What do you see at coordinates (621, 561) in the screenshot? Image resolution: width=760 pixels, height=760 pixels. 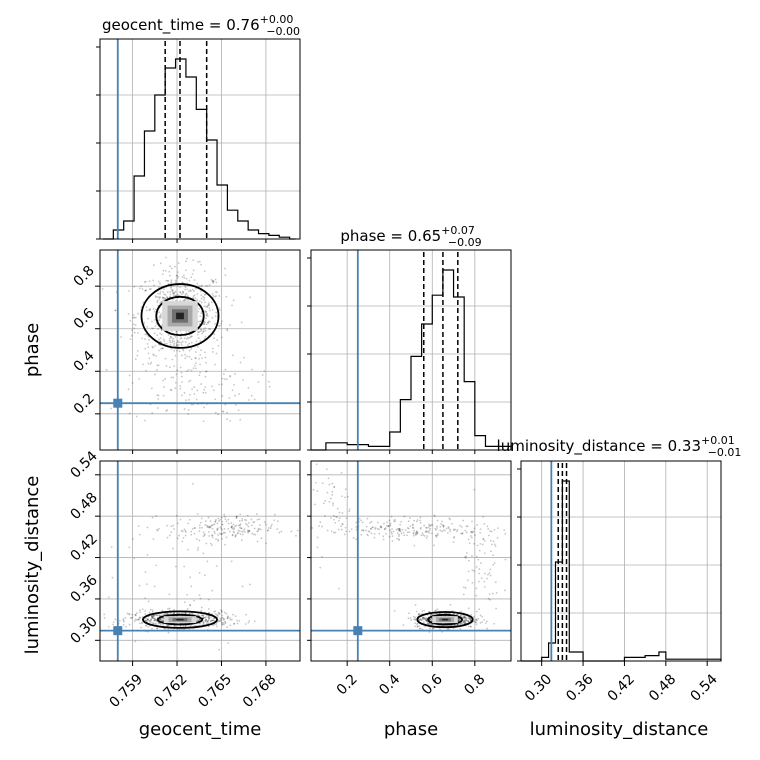 I see `grid-lines` at bounding box center [621, 561].